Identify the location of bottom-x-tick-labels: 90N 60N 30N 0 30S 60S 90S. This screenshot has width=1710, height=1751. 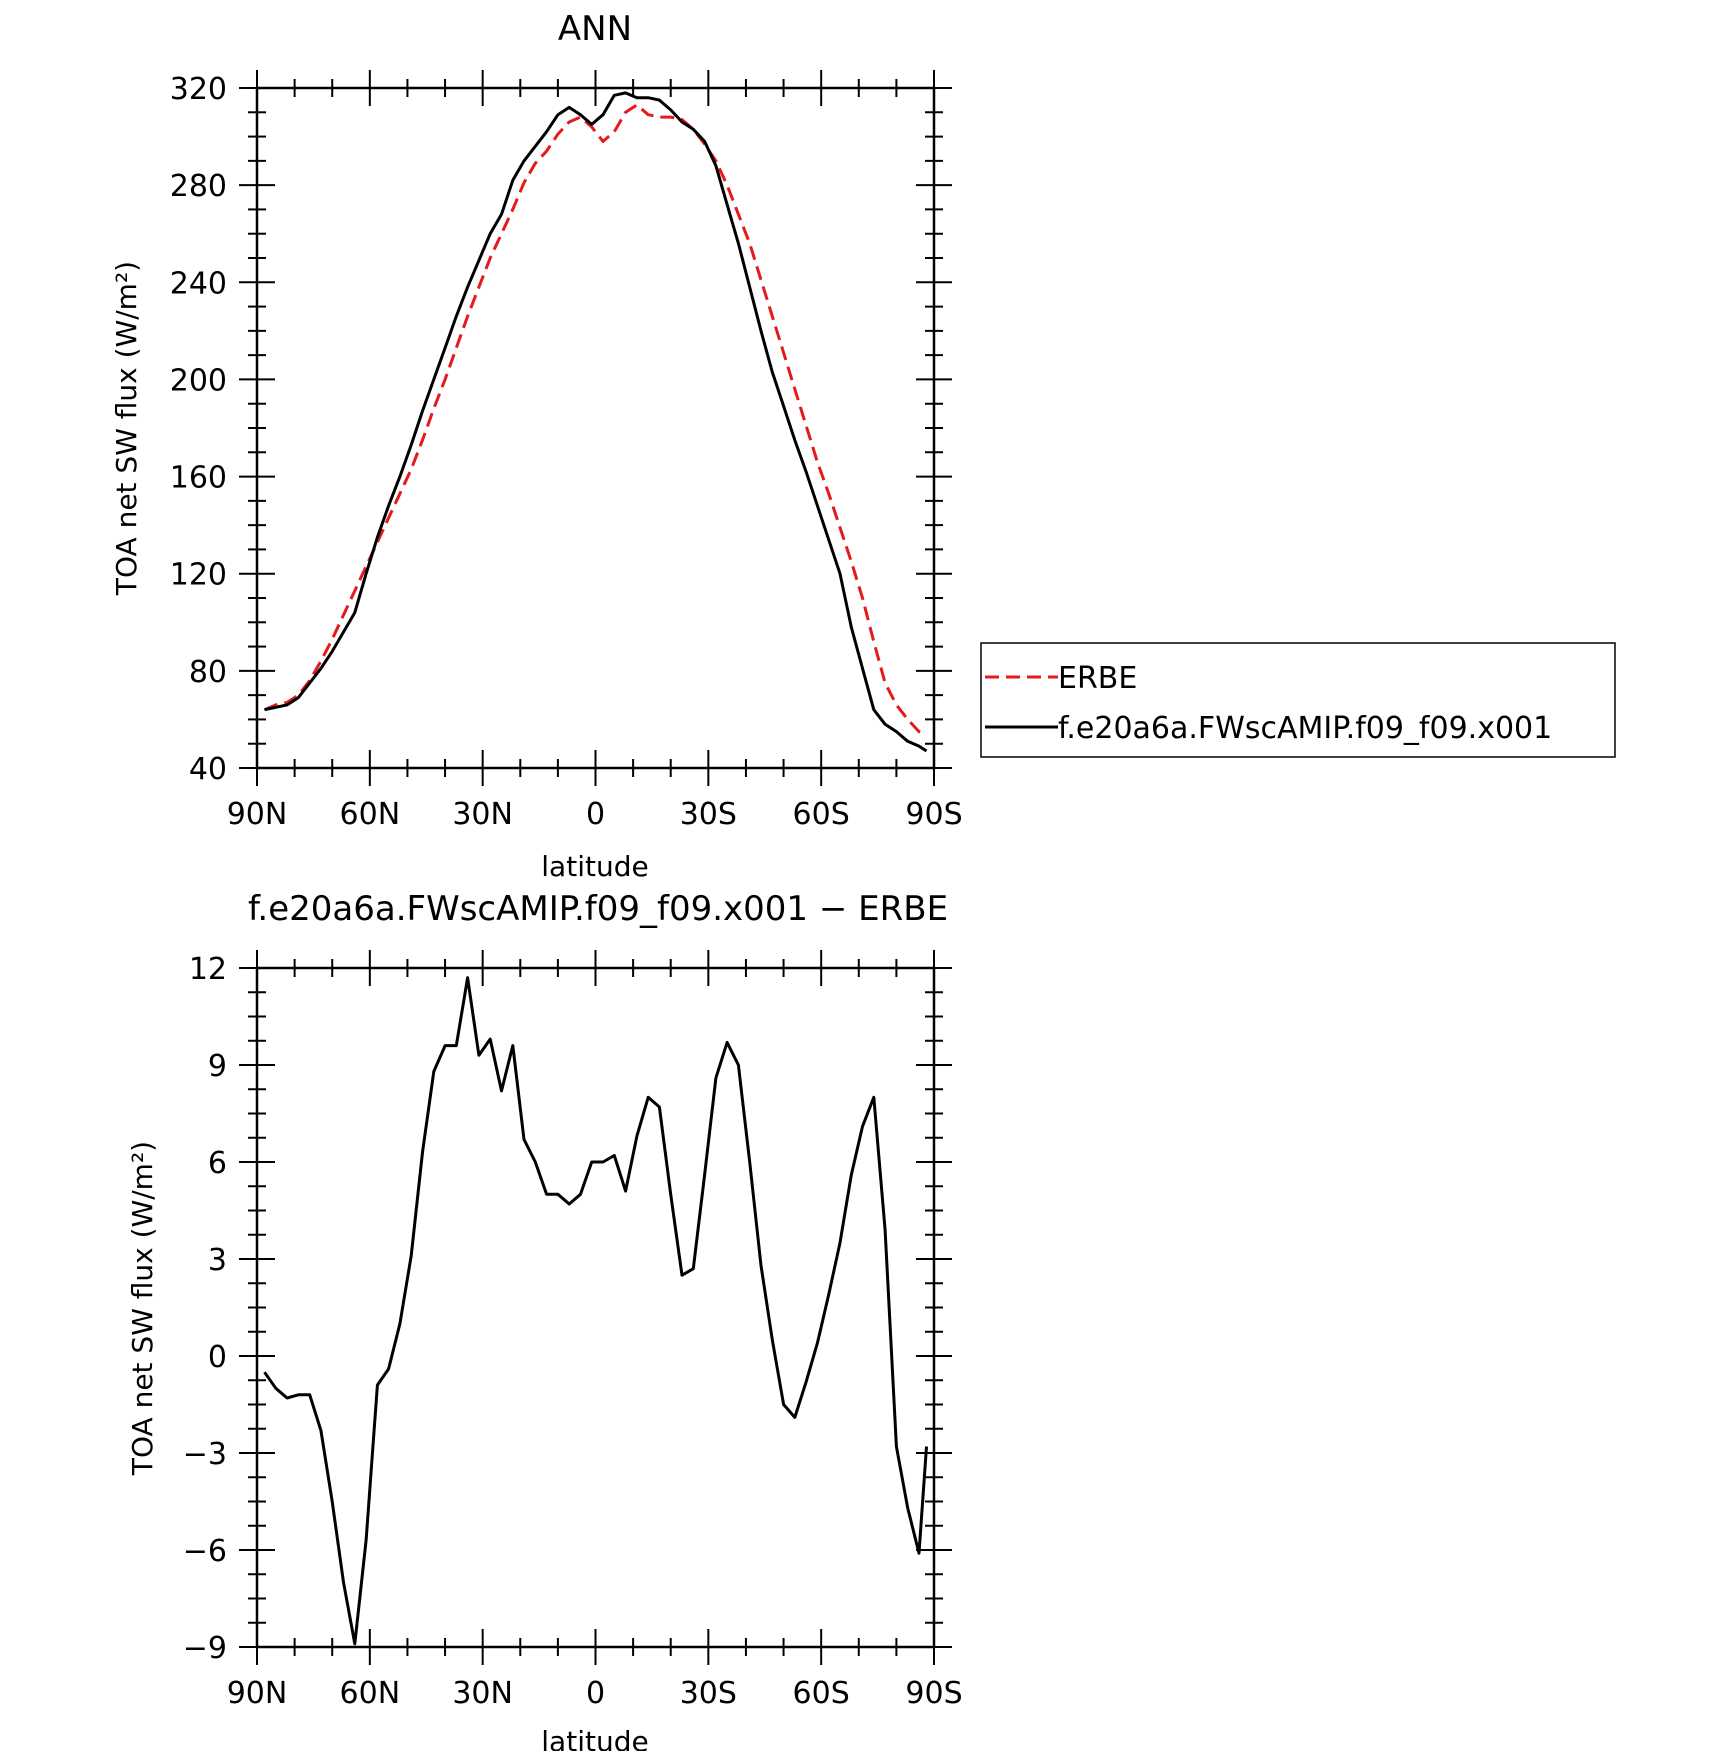
(595, 1693).